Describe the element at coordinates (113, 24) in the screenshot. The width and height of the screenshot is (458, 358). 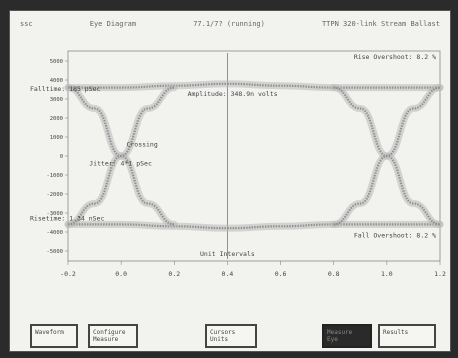
I see `display-title: Eye Diagram` at that location.